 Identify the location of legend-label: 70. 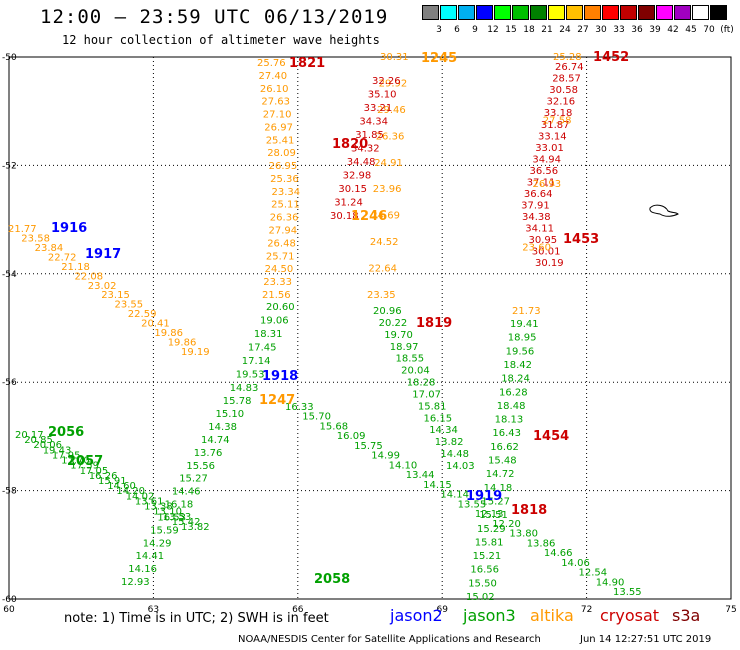
(709, 30).